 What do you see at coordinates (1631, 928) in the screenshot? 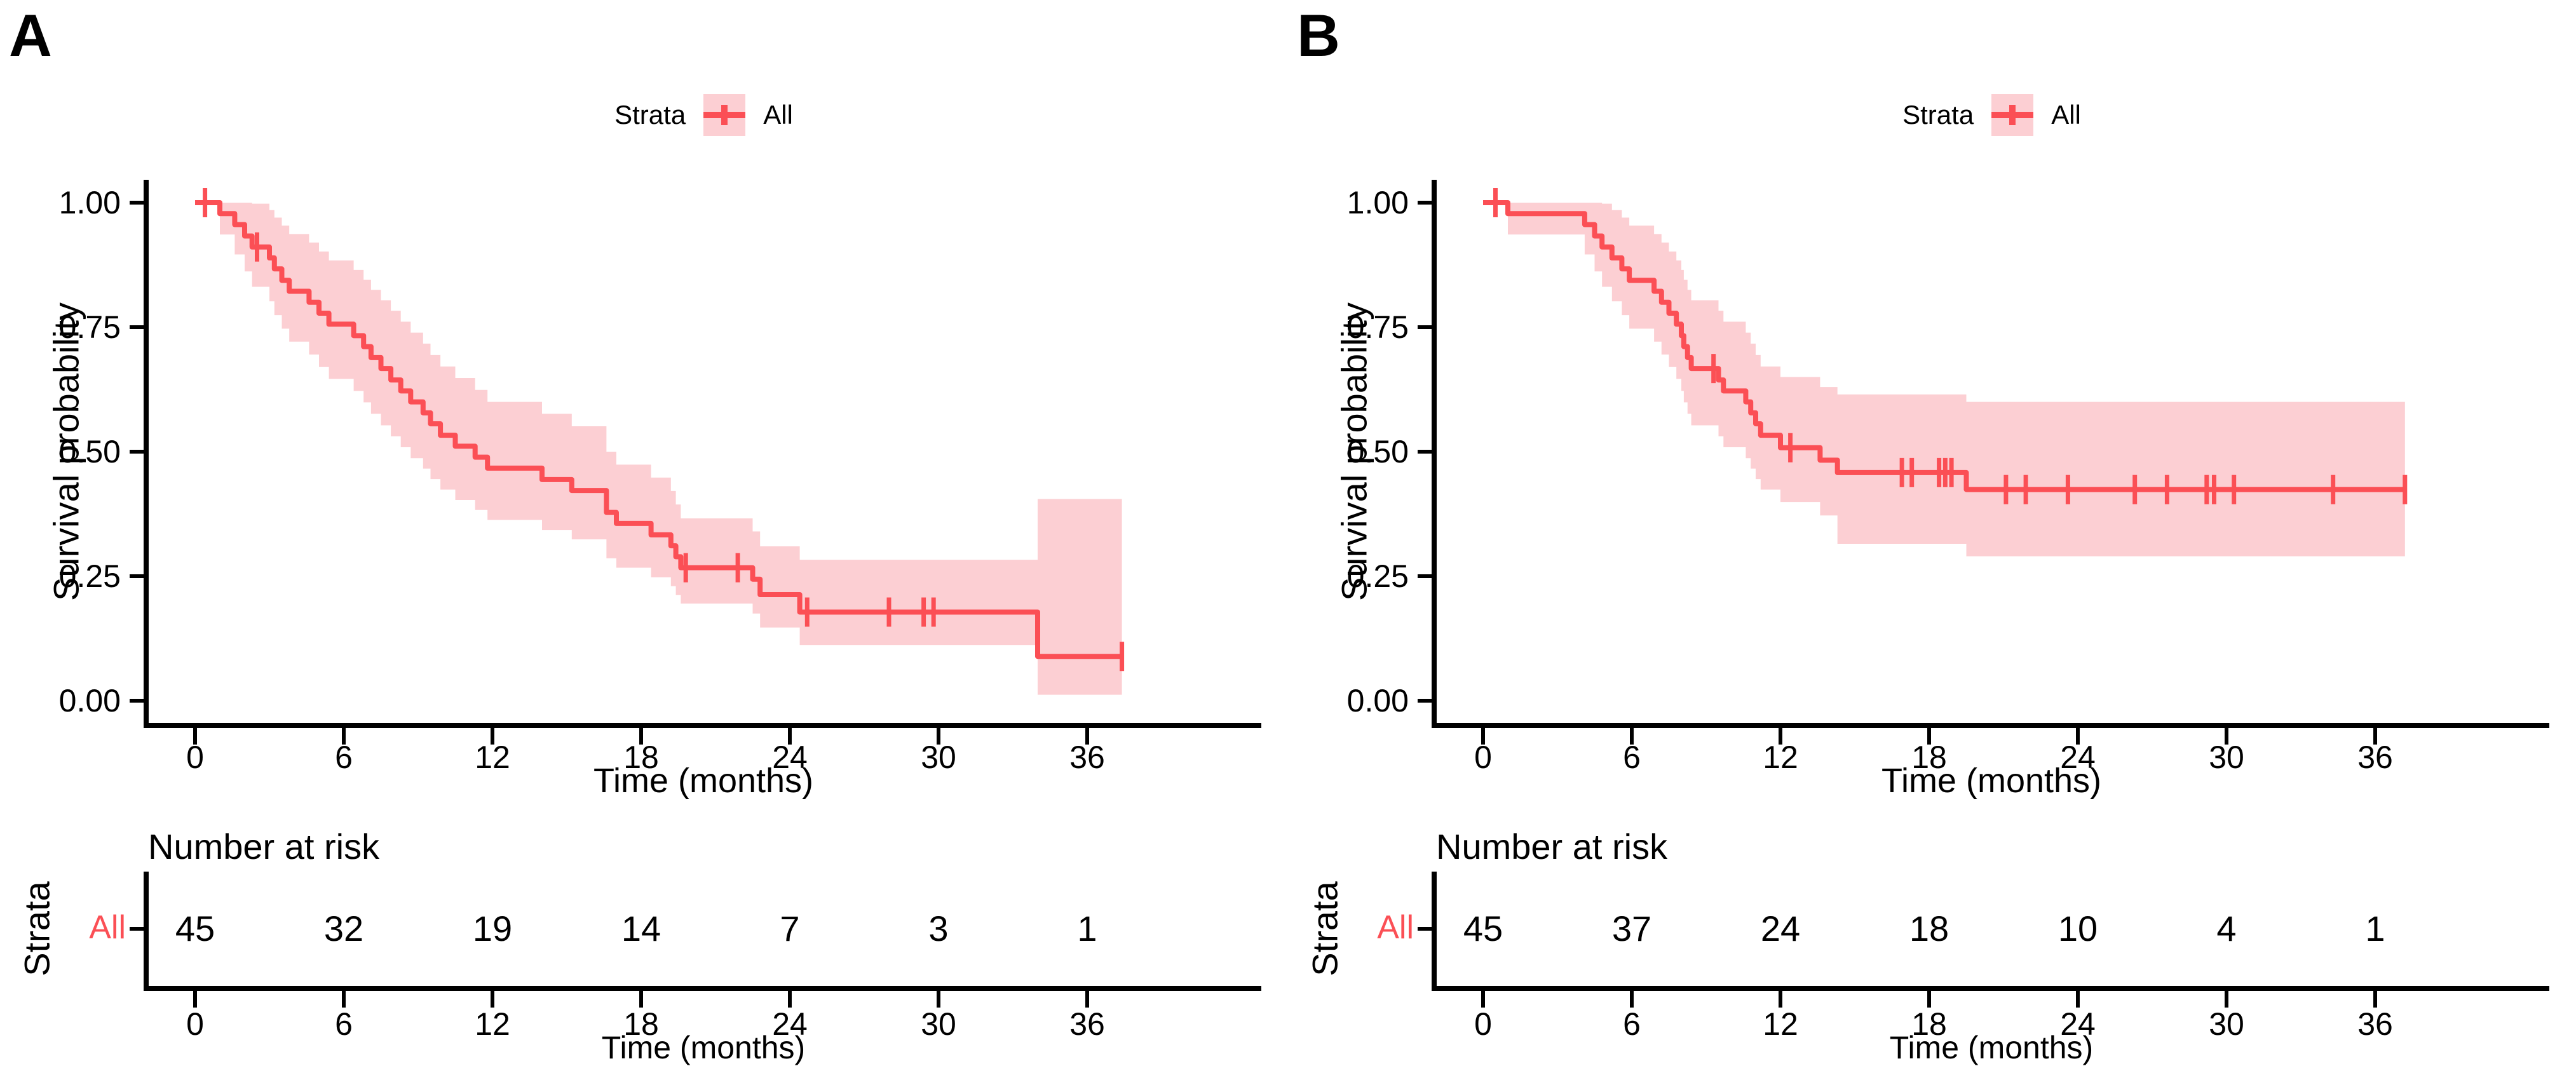
I see `risk-count: 37` at bounding box center [1631, 928].